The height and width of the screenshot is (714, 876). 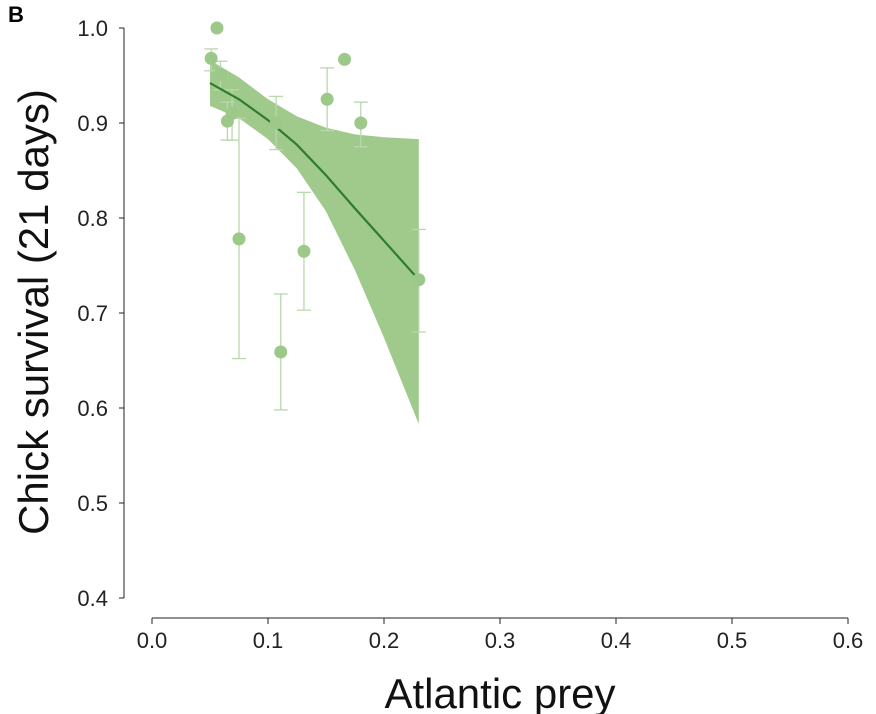 I want to click on y-tick-label: 0.6, so click(x=92, y=408).